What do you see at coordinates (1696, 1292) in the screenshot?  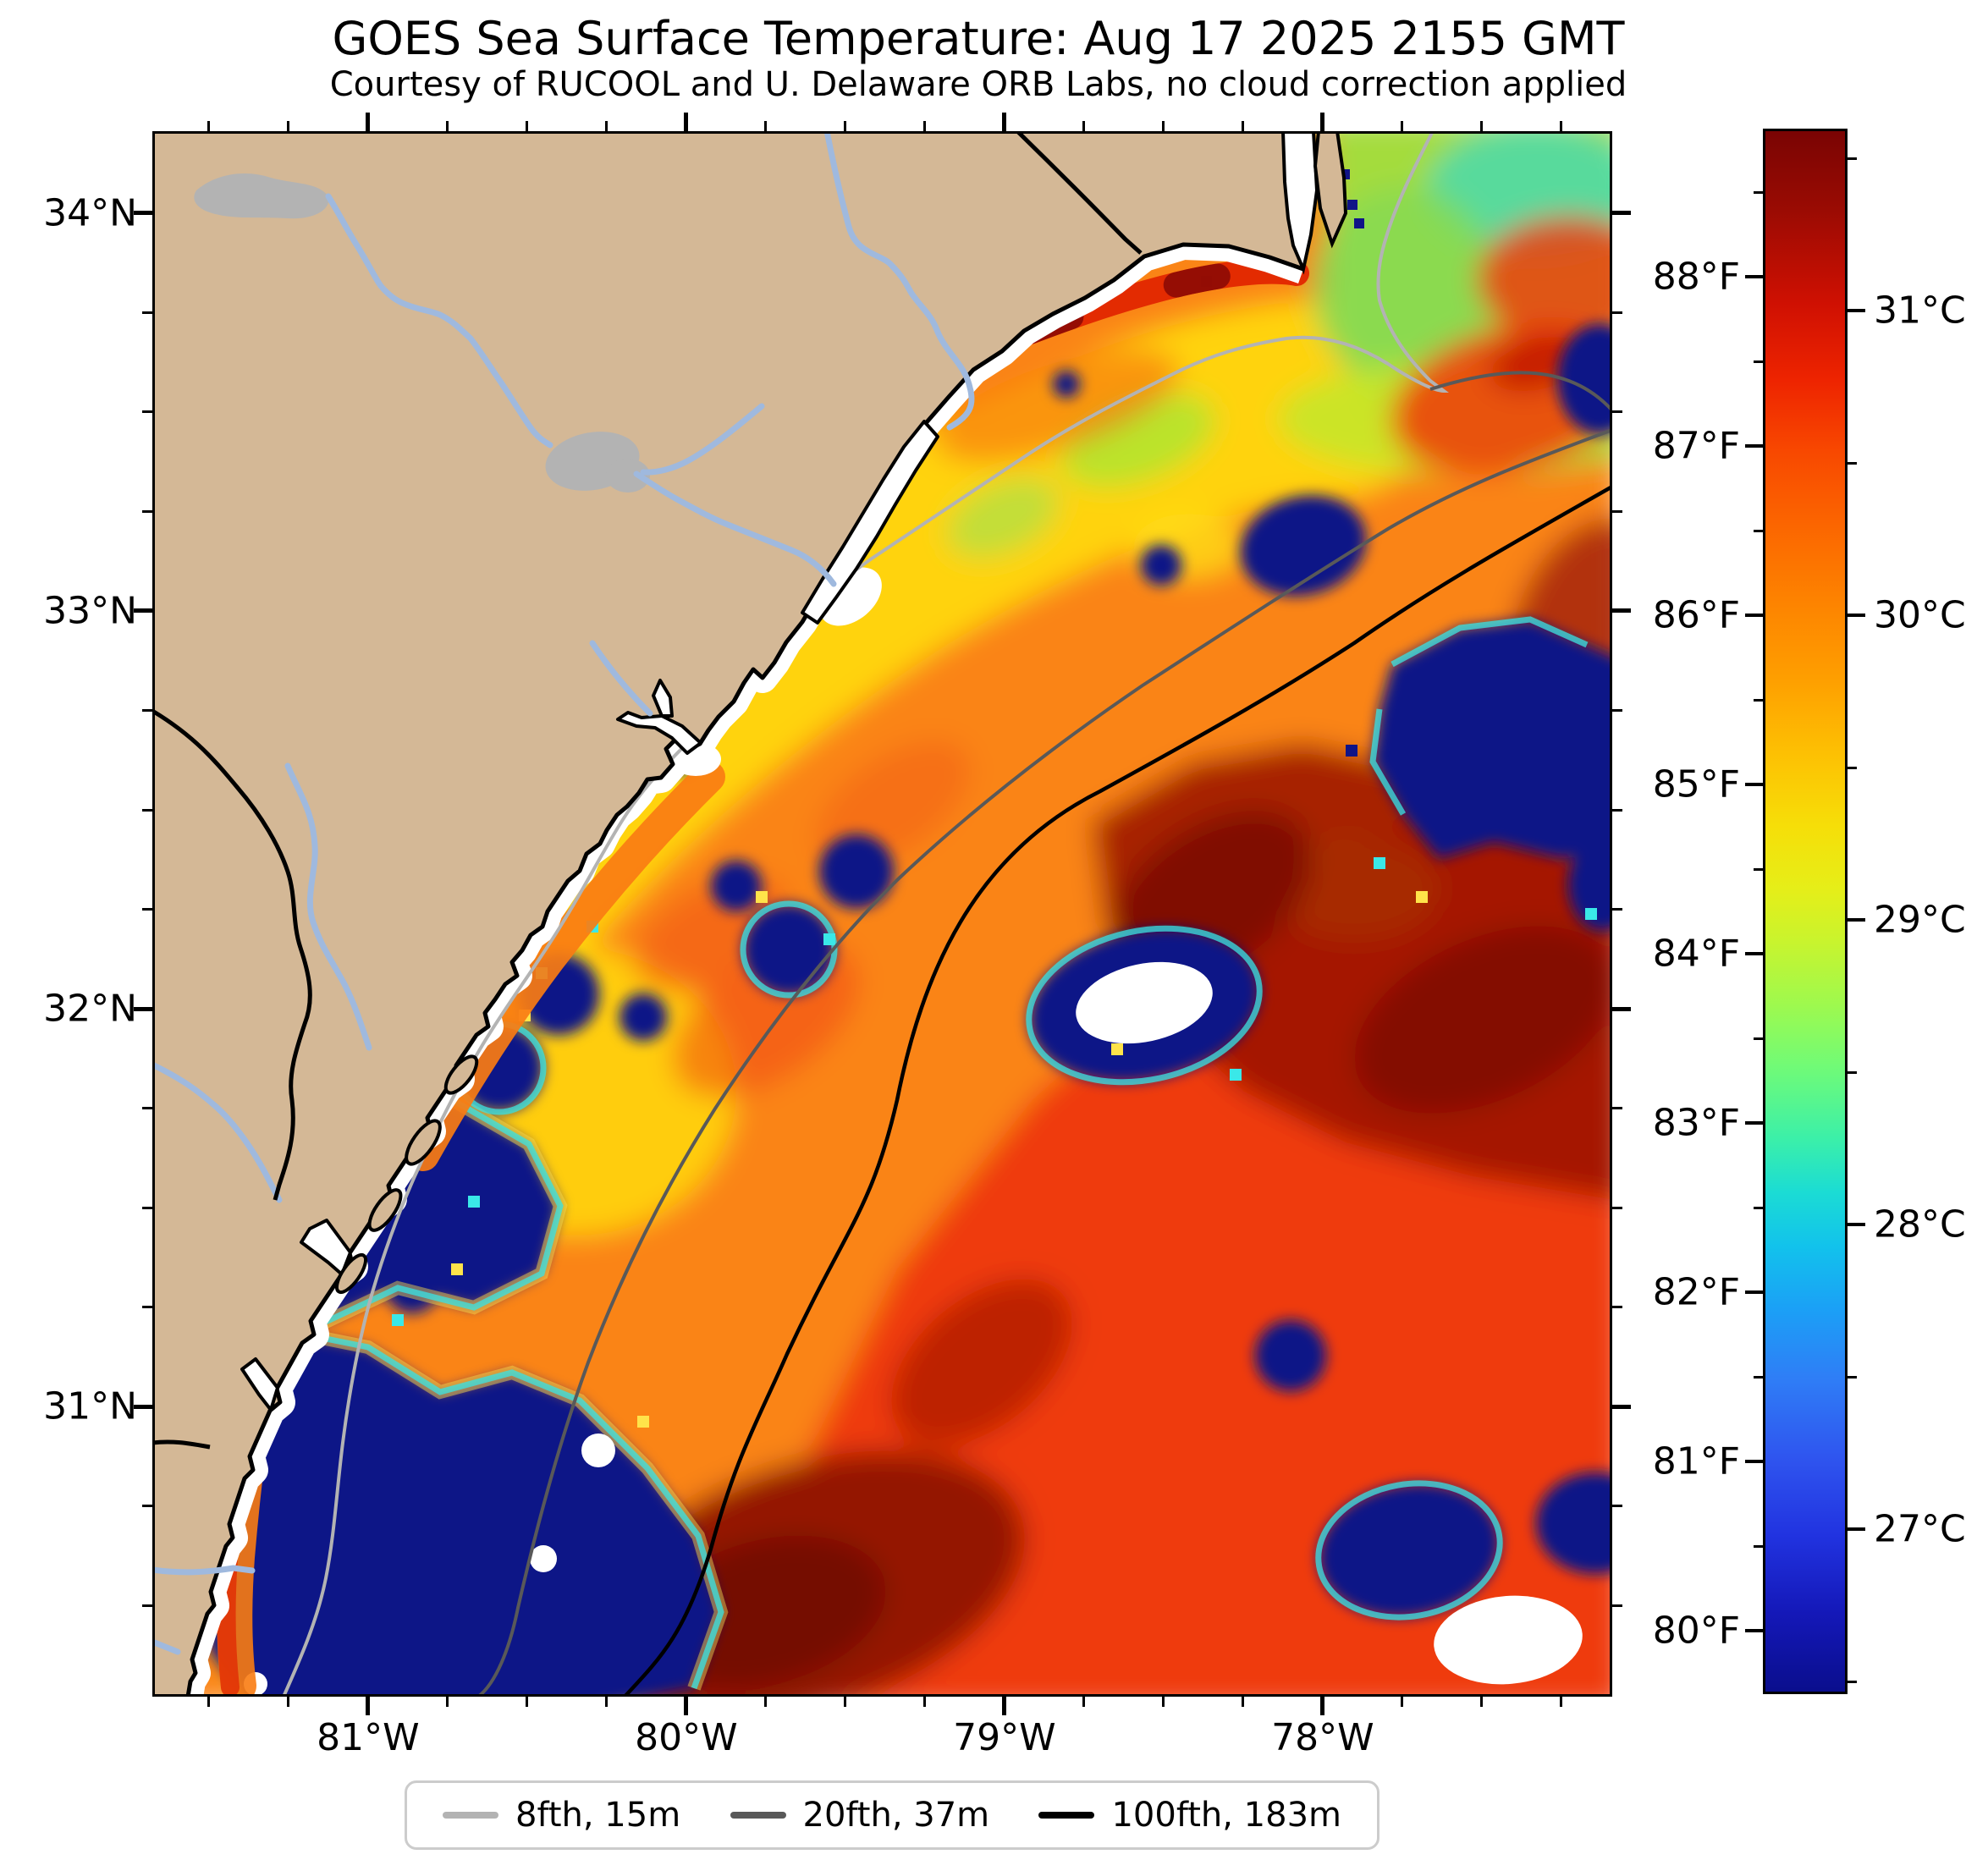 I see `colorbar-label-f: 82°F` at bounding box center [1696, 1292].